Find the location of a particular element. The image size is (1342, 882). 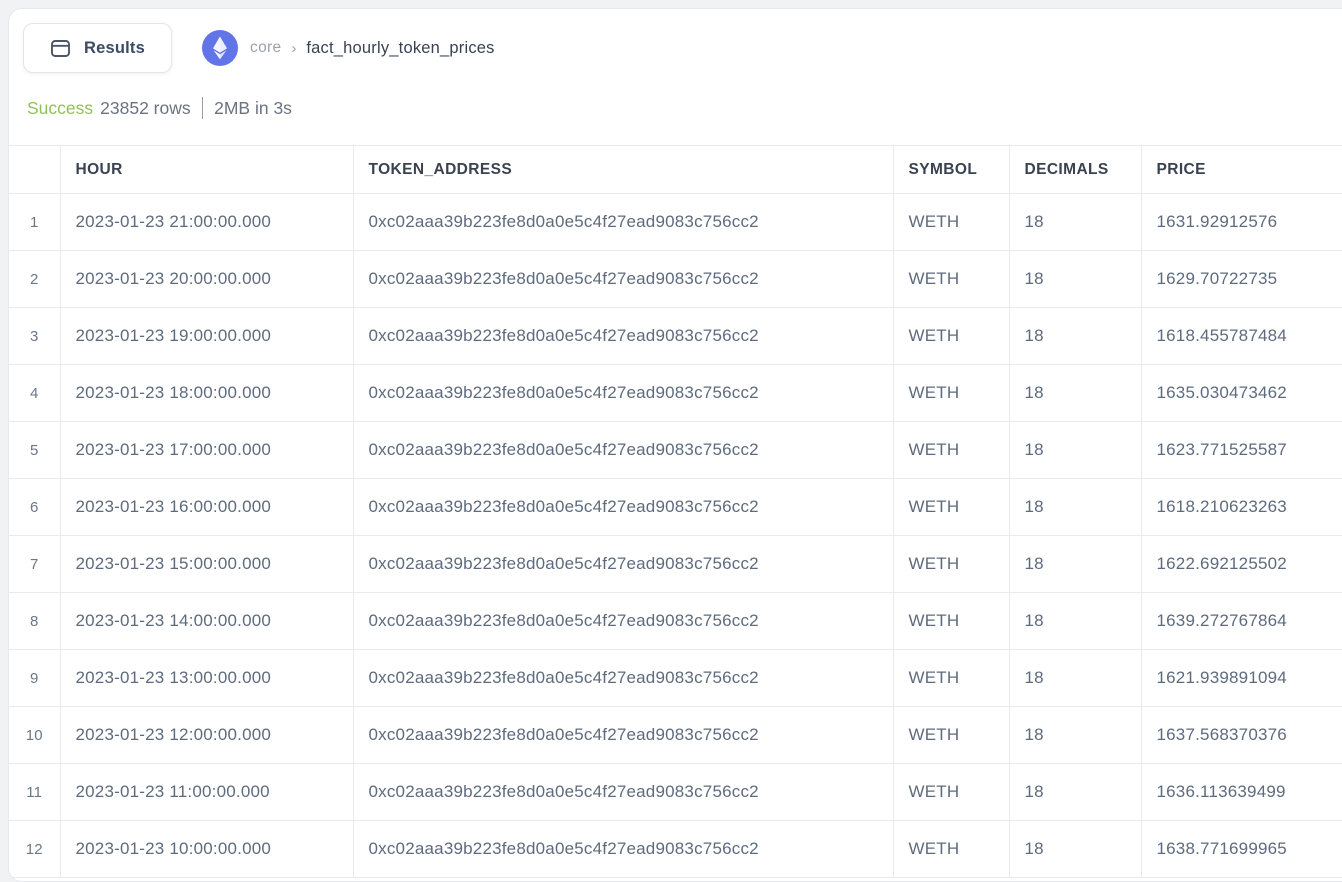

row-index: 8 is located at coordinates (35, 621).